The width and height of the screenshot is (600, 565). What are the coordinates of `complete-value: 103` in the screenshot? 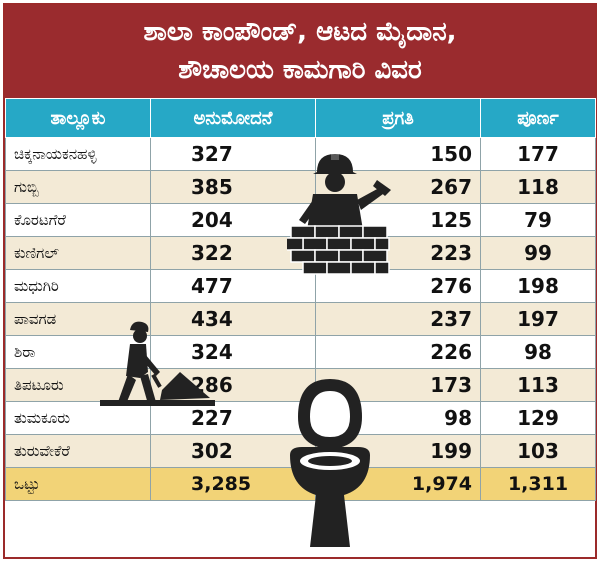 It's located at (538, 451).